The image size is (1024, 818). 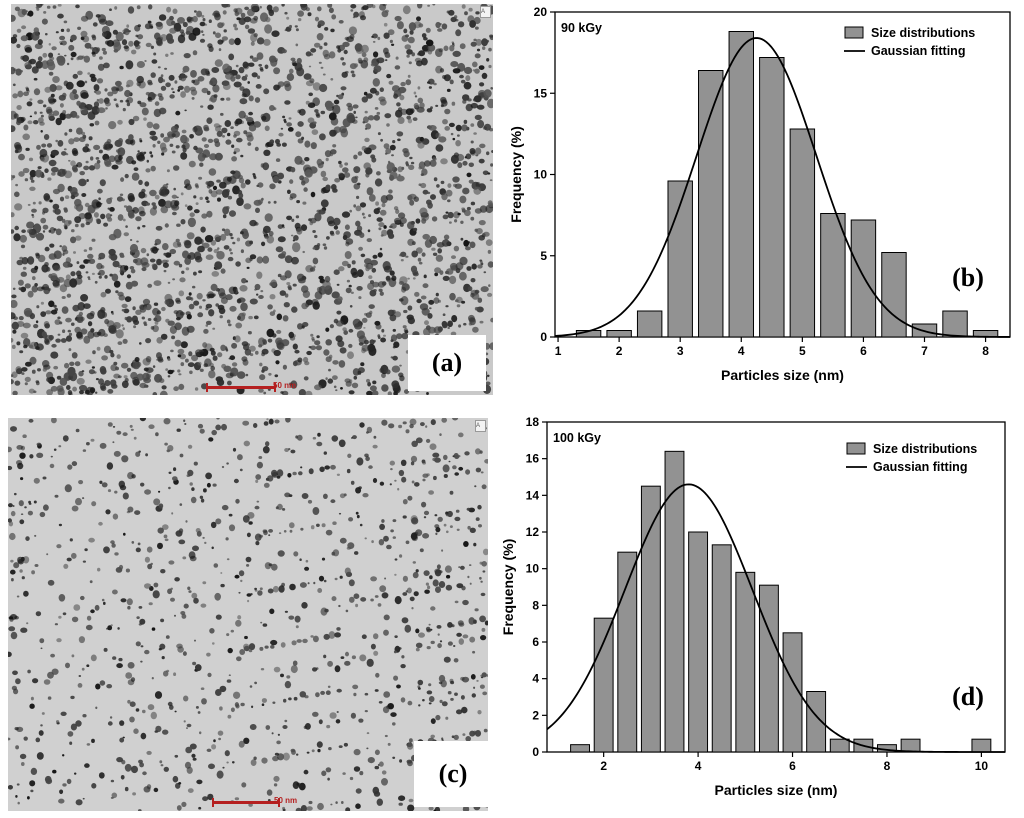 I want to click on y-tick-label: 6, so click(x=535, y=642).